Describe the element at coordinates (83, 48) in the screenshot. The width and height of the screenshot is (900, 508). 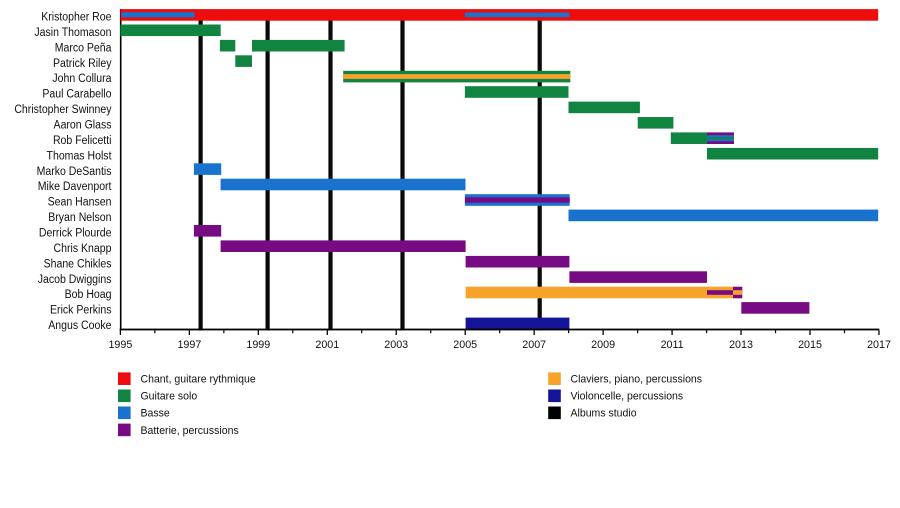
I see `svg-text: Marco Peña` at that location.